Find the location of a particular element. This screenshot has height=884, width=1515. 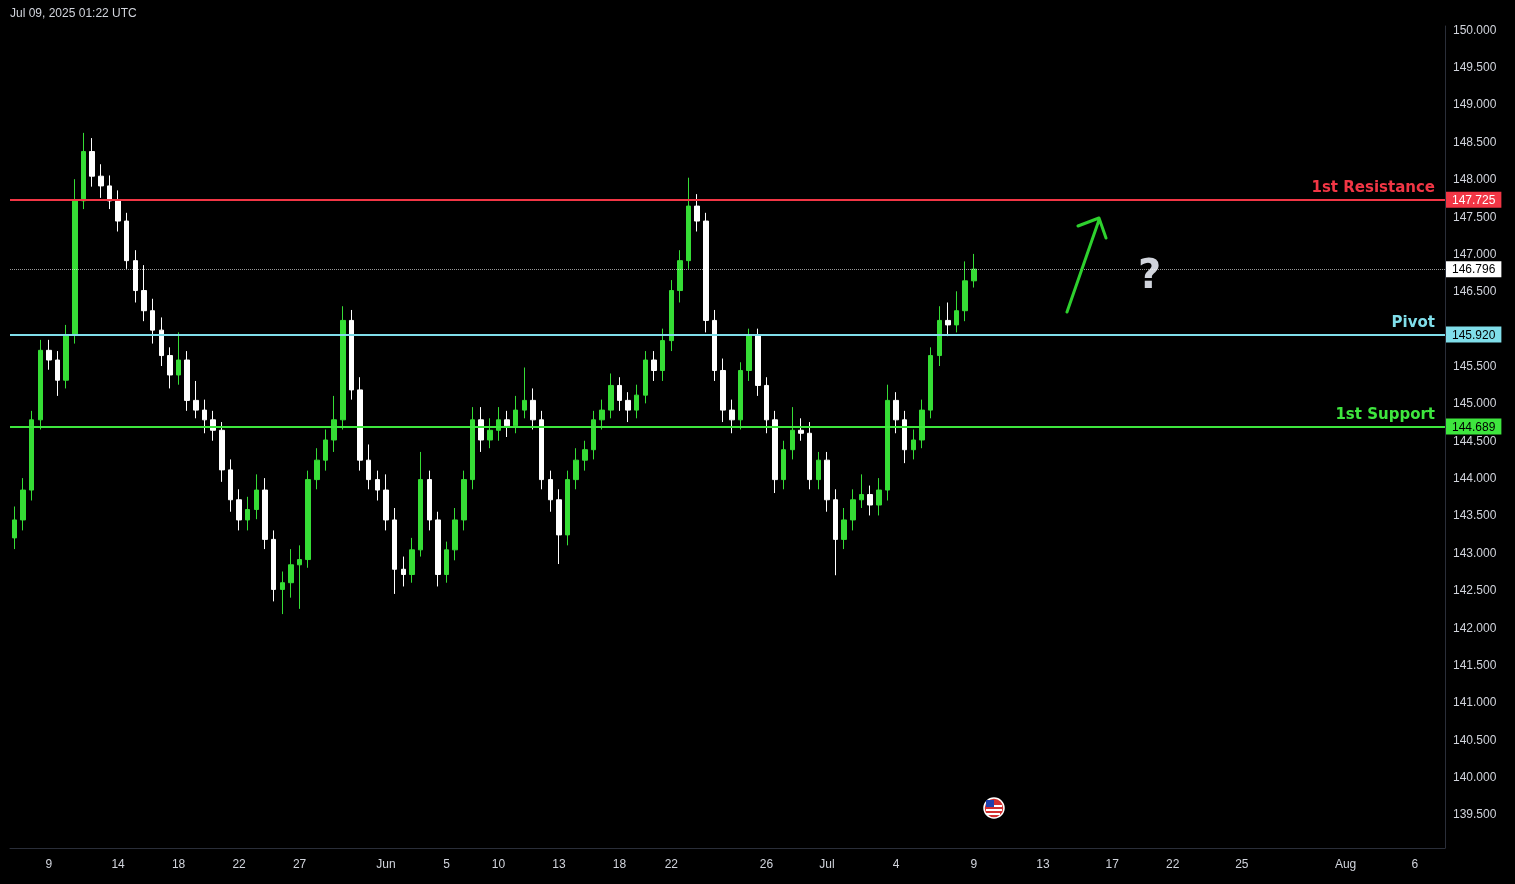

y-tick-label: 147.000 is located at coordinates (1475, 253).